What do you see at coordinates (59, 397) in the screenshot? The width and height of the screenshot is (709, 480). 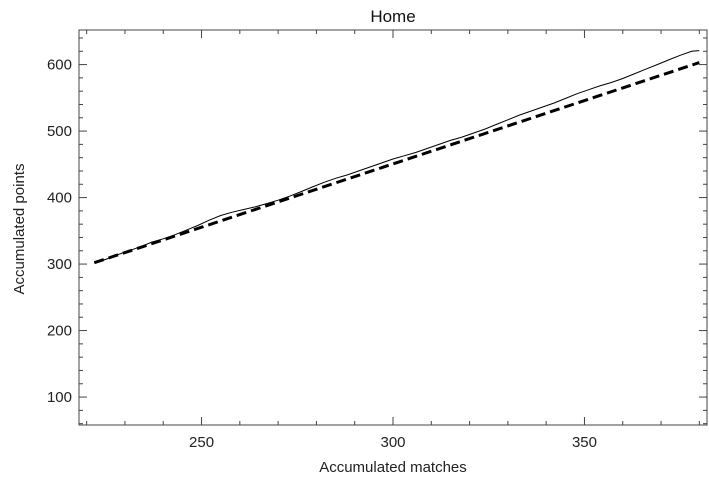 I see `y-tick-label: 100` at bounding box center [59, 397].